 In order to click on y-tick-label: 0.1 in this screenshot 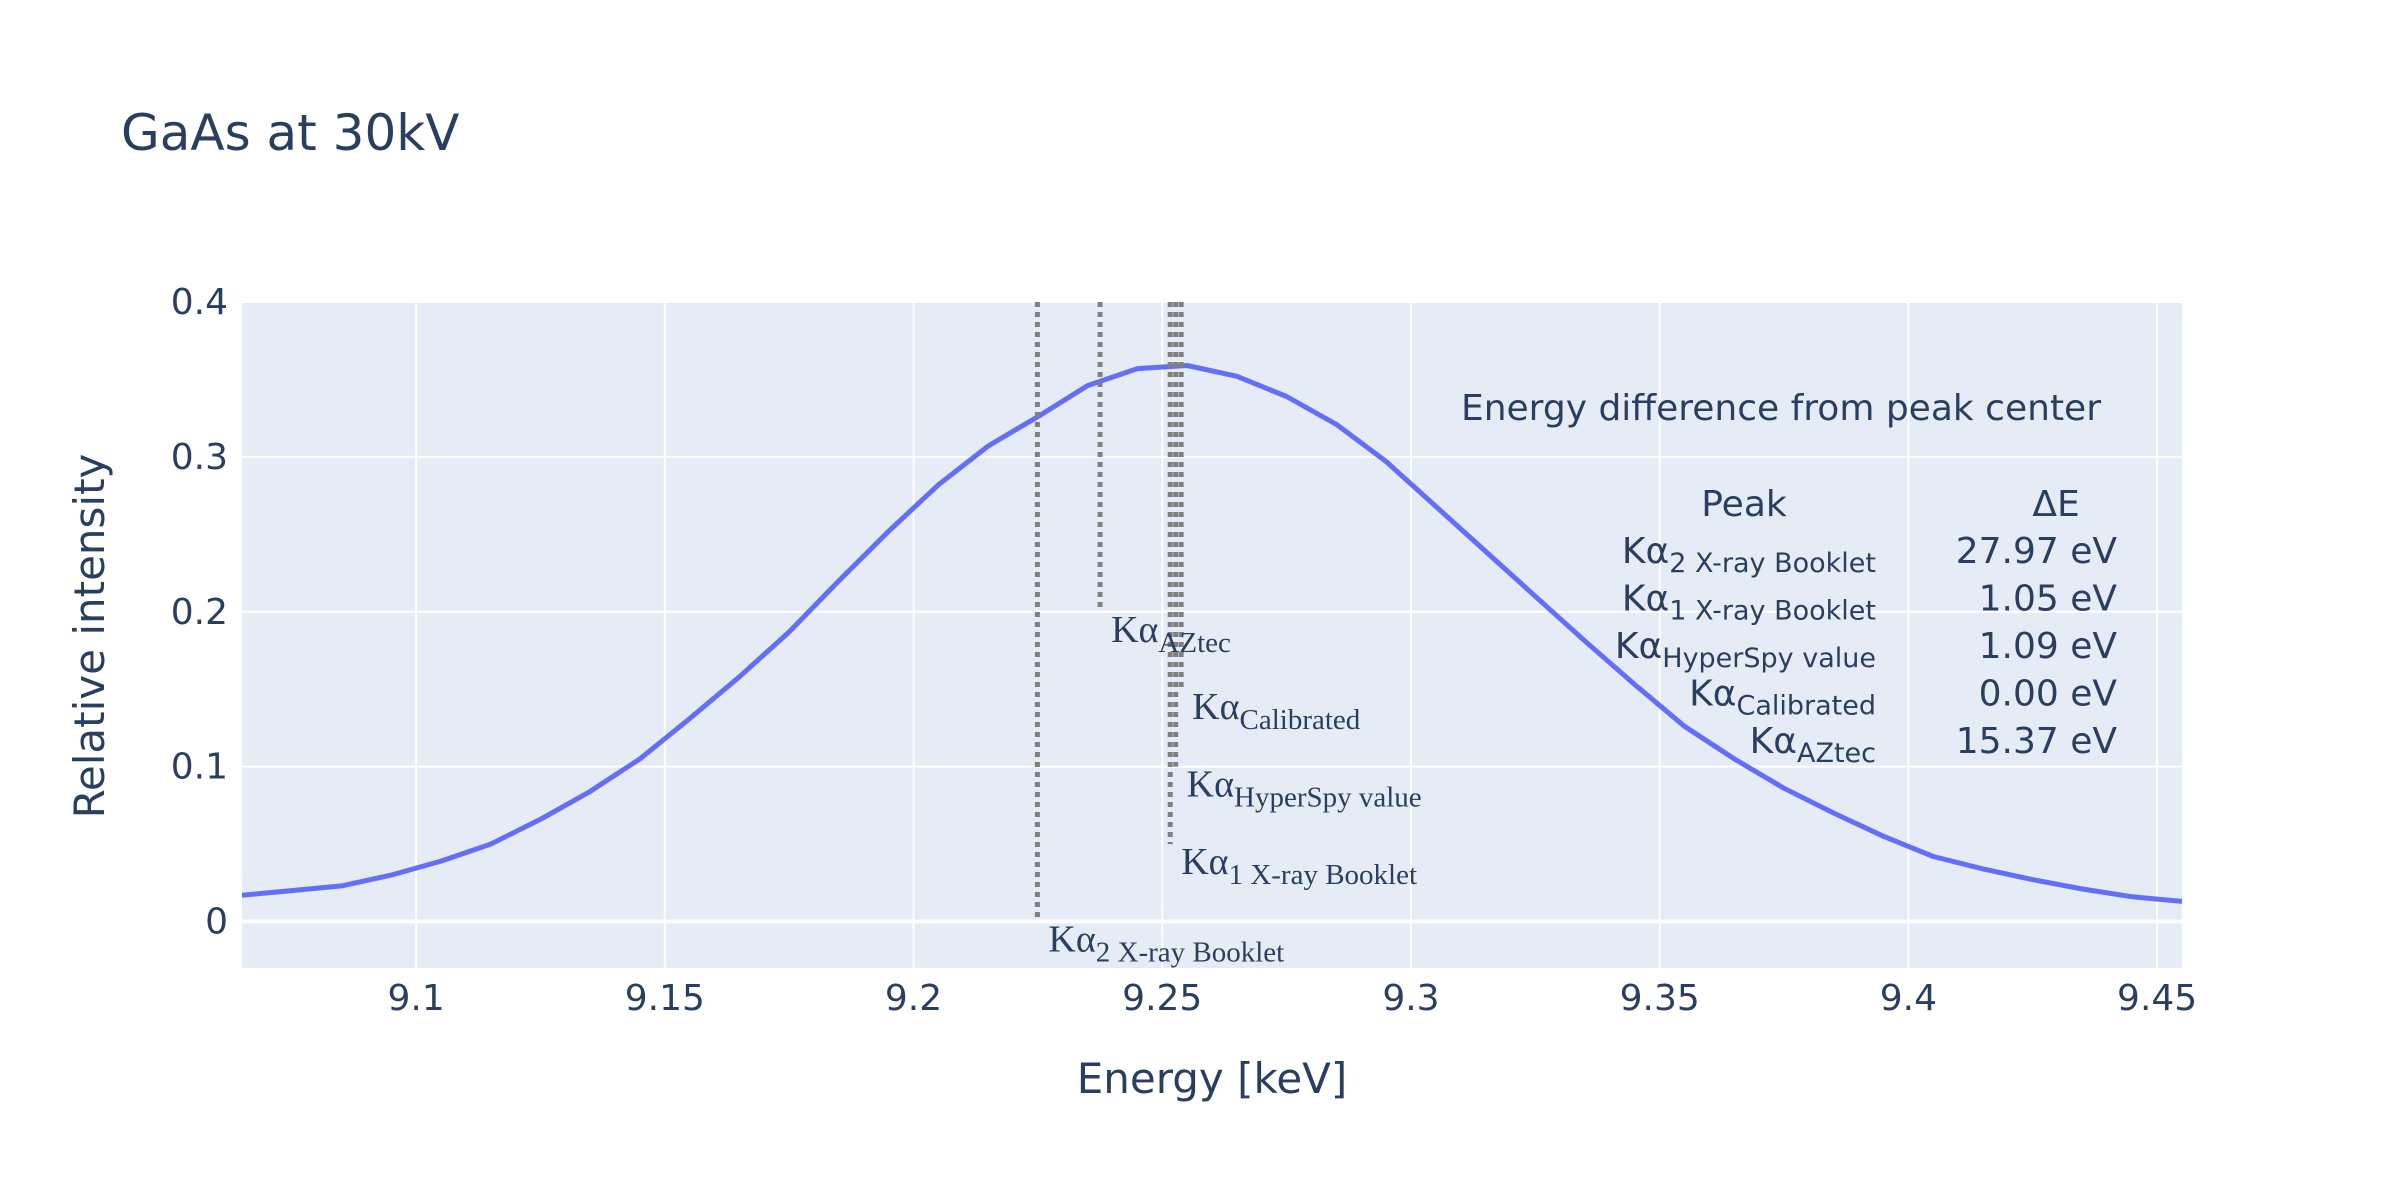, I will do `click(199, 767)`.